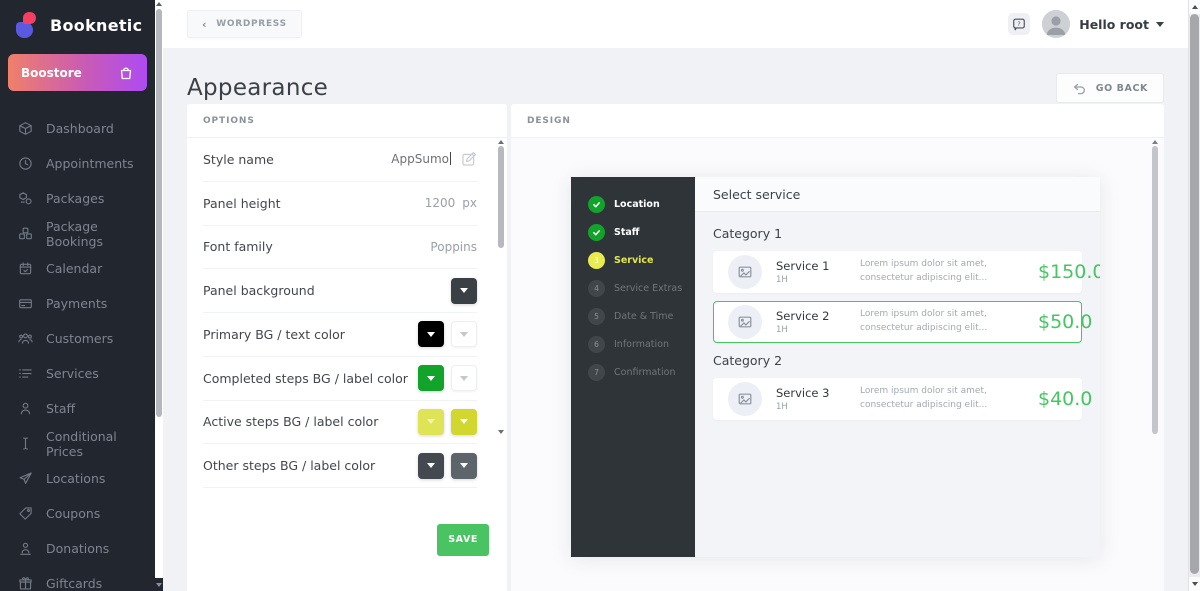  I want to click on sidebar-item-services: Services, so click(77, 373).